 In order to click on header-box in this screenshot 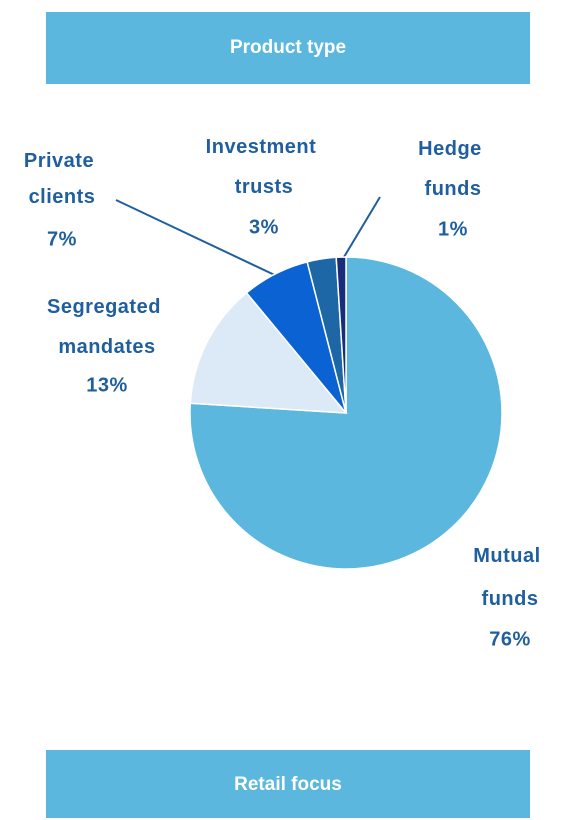, I will do `click(288, 48)`.